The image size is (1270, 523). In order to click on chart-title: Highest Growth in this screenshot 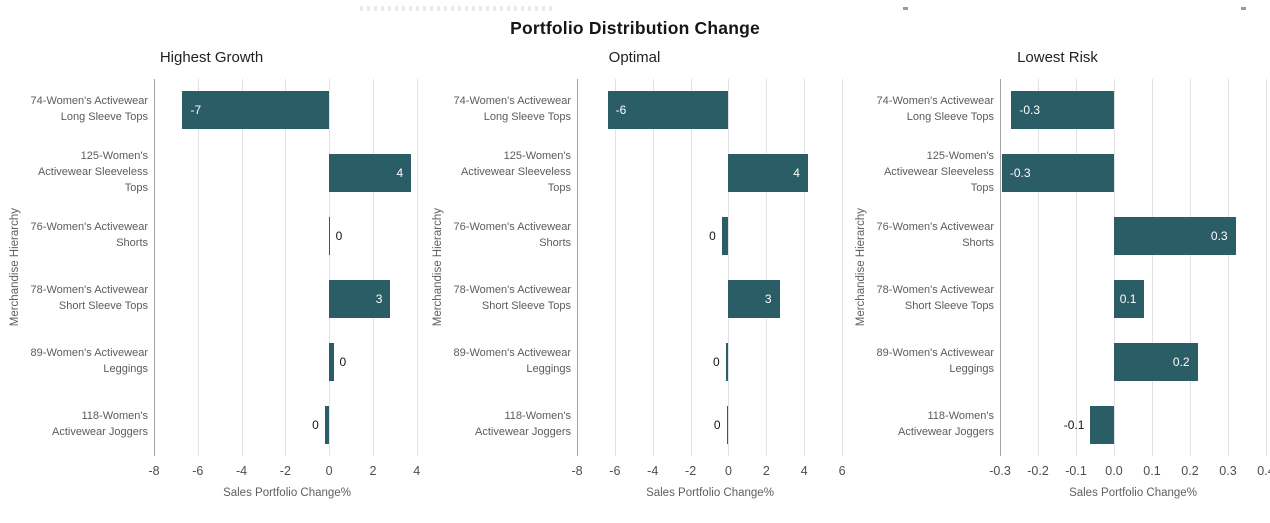, I will do `click(211, 57)`.